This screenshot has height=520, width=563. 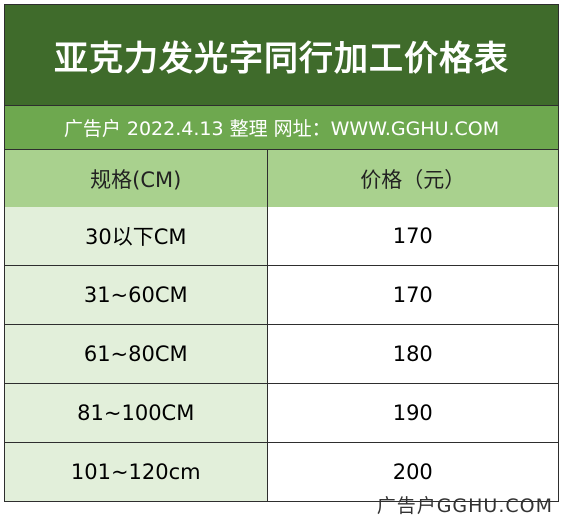 I want to click on table-header-row: 规格(CM) 价格（元）, so click(x=281, y=178).